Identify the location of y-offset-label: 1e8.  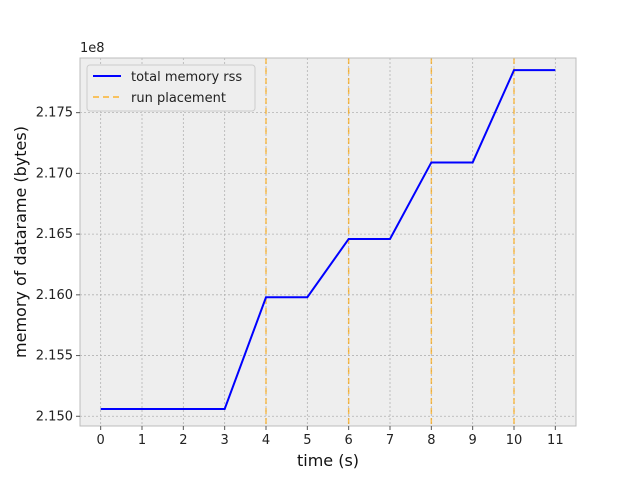
(92, 48).